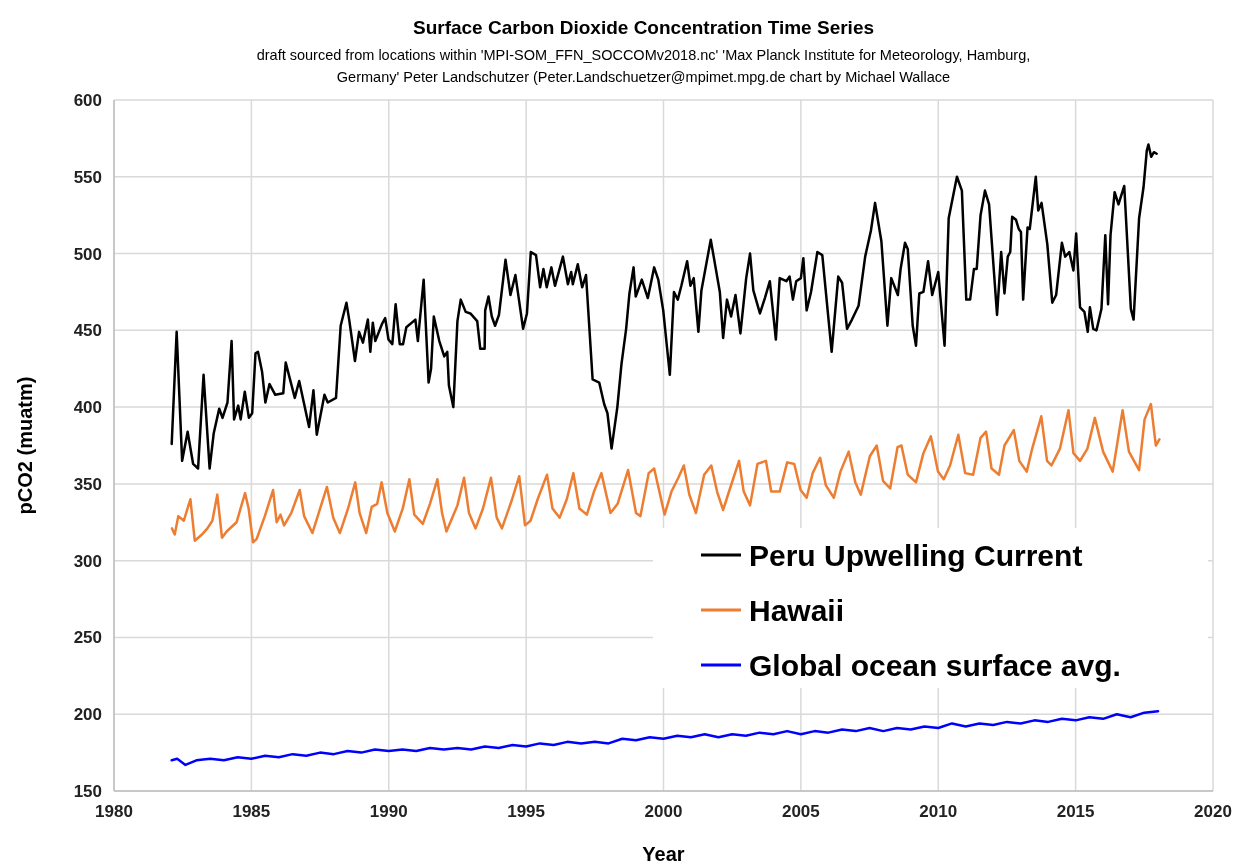 This screenshot has width=1253, height=863. I want to click on x-tick-label: 2020, so click(1213, 811).